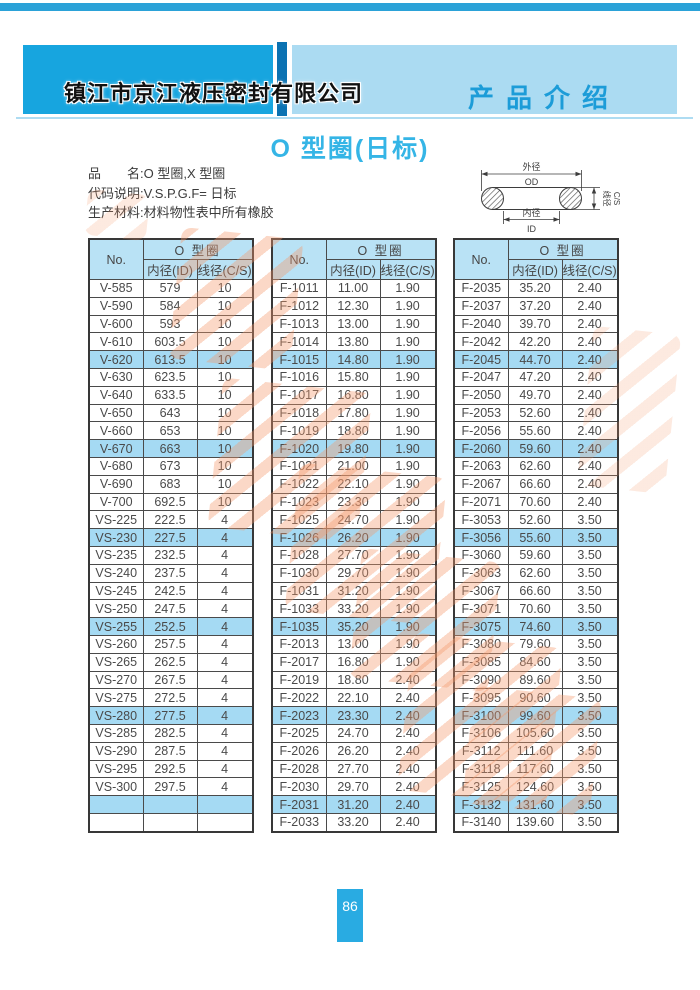 The height and width of the screenshot is (990, 700). Describe the element at coordinates (116, 306) in the screenshot. I see `cell-no: V-590` at that location.